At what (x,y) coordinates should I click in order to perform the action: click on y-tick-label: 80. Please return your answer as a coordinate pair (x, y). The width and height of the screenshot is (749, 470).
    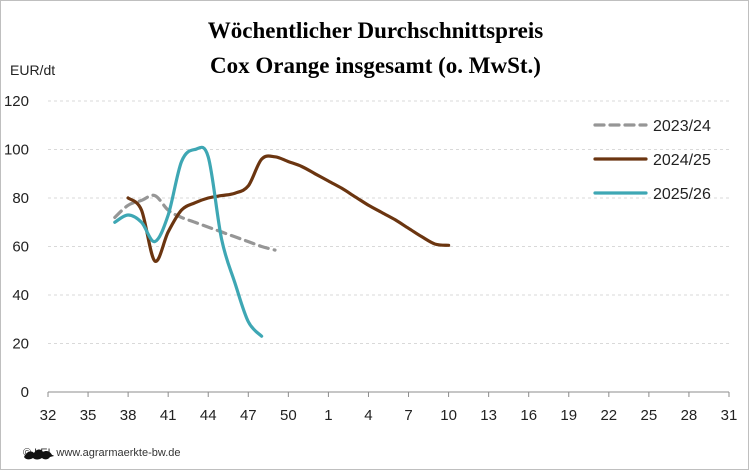
    Looking at the image, I should click on (20, 198).